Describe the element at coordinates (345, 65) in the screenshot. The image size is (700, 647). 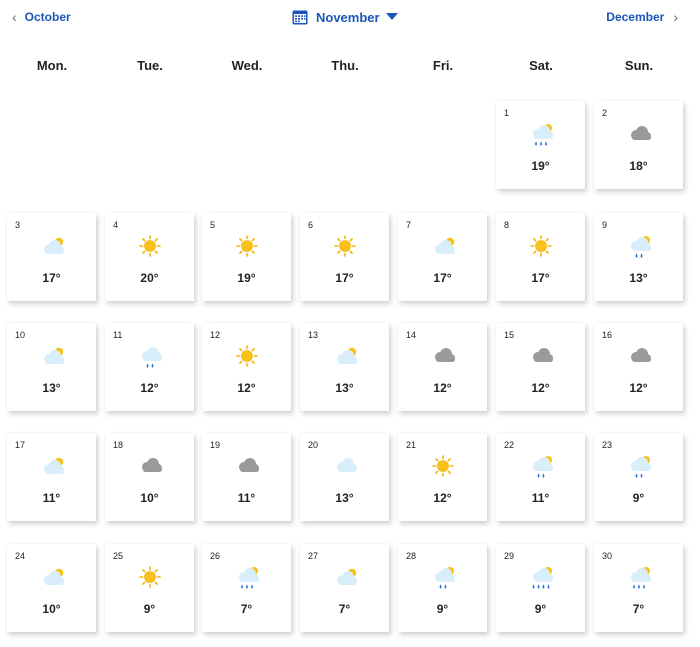
I see `weekday-label: Thu.` at that location.